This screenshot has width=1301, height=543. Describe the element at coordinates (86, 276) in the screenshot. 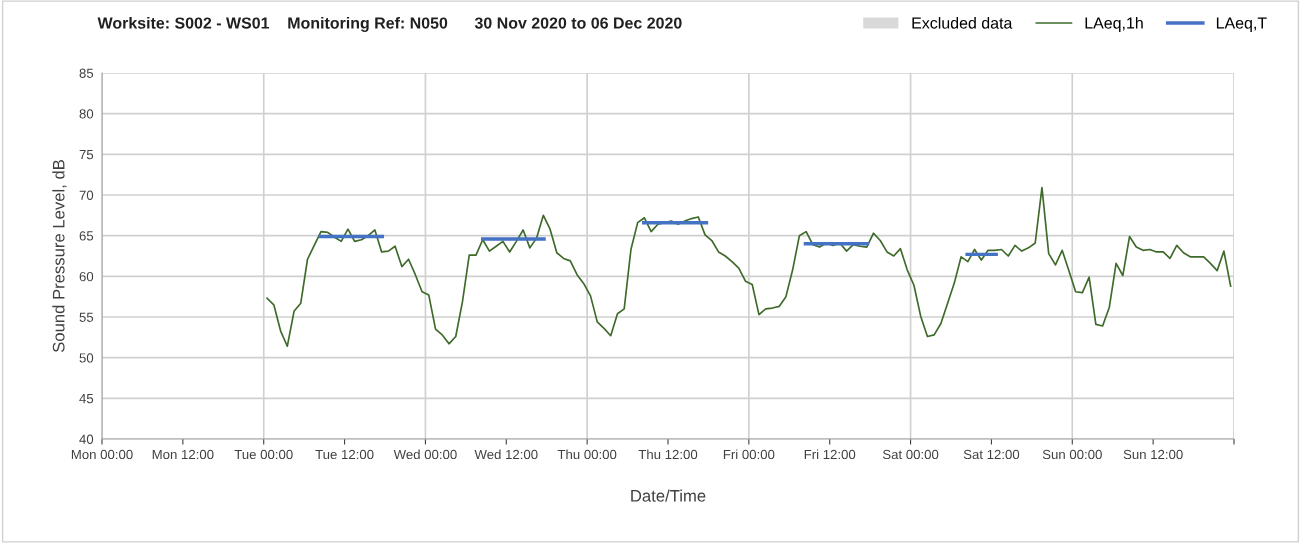

I see `y-tick-label: 60` at that location.